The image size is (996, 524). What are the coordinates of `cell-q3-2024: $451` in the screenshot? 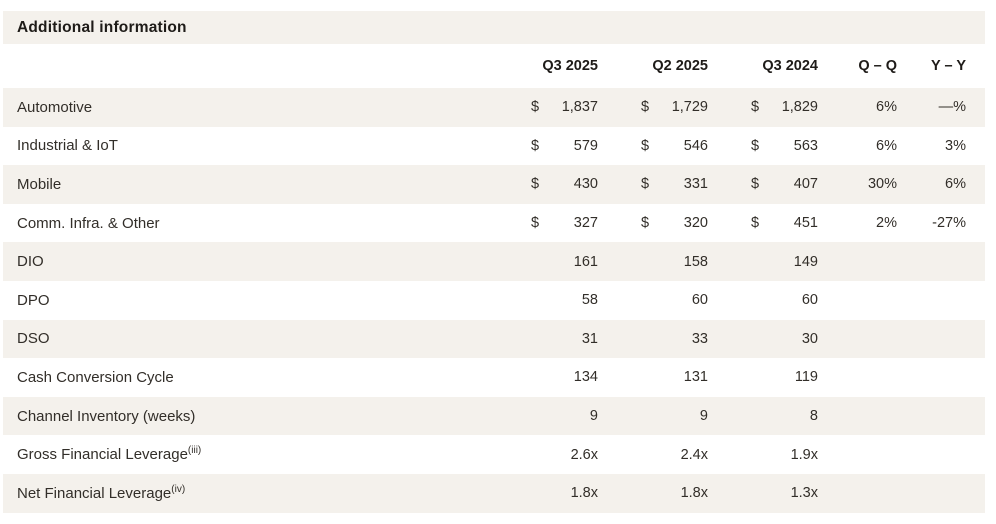 It's located at (763, 223).